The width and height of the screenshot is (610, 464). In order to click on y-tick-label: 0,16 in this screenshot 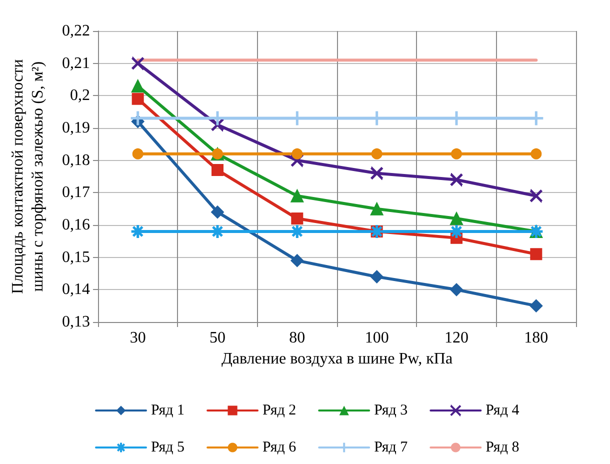, I will do `click(76, 225)`.